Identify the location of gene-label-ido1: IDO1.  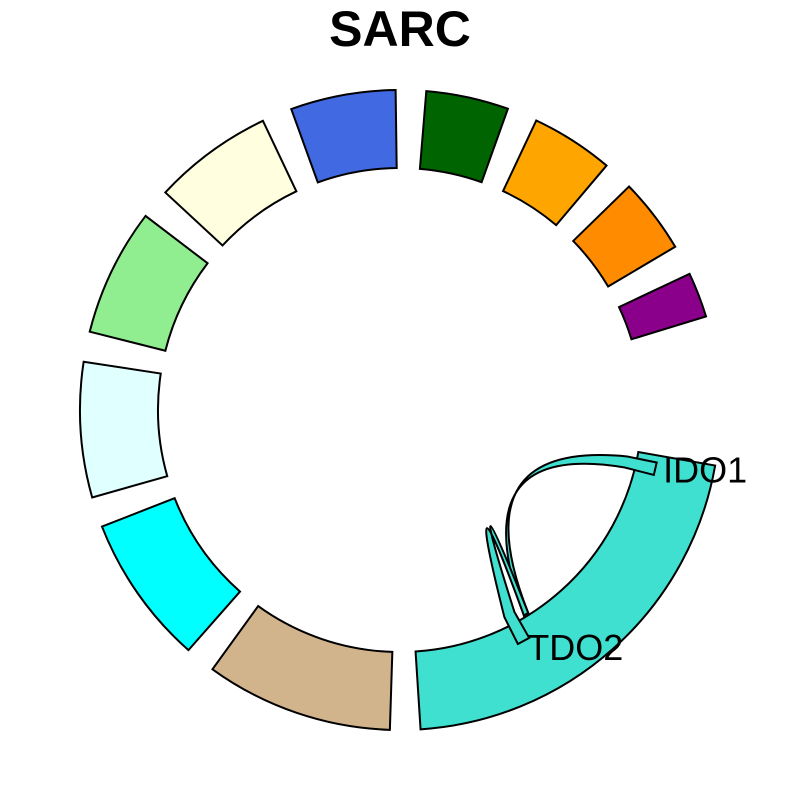
(705, 470).